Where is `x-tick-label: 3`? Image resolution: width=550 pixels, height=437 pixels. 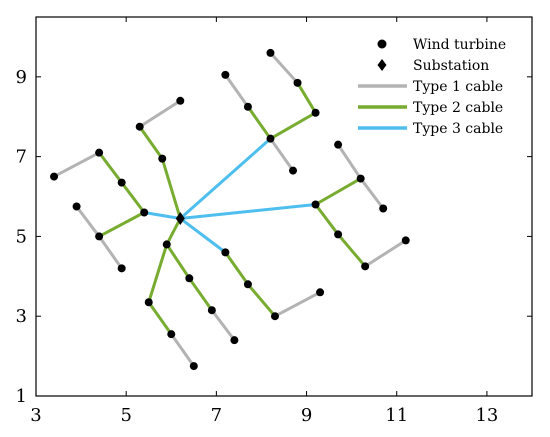
x-tick-label: 3 is located at coordinates (35, 415).